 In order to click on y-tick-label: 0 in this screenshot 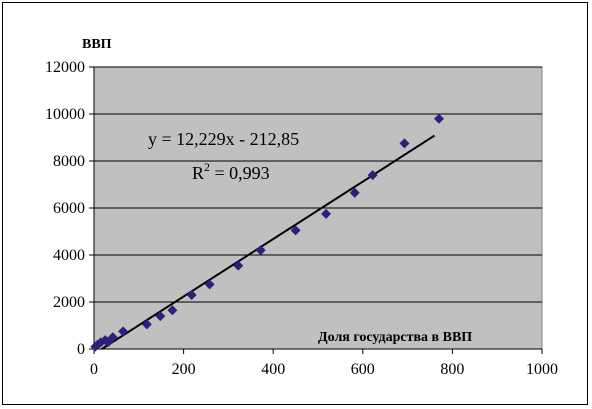, I will do `click(81, 349)`.